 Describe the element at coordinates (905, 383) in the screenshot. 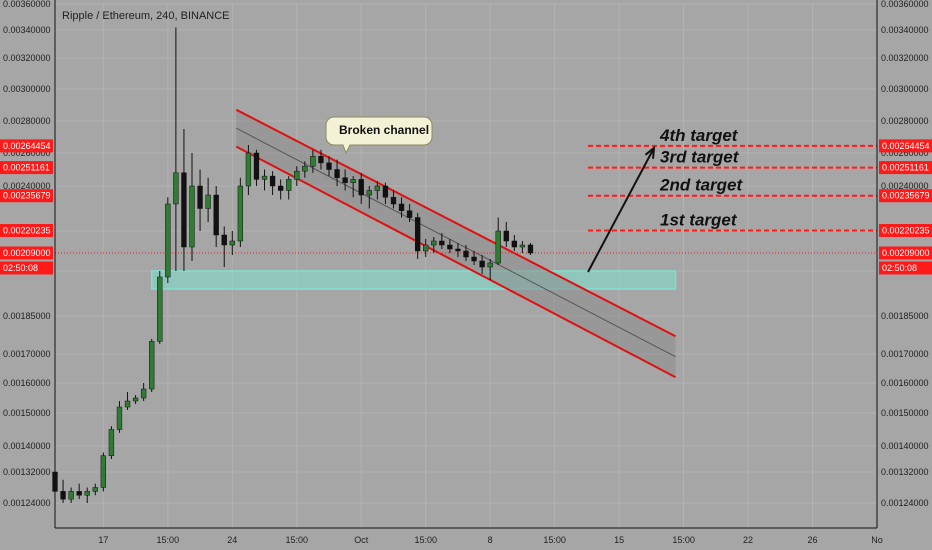

I see `price-tick-label-right: 0.00160000` at that location.